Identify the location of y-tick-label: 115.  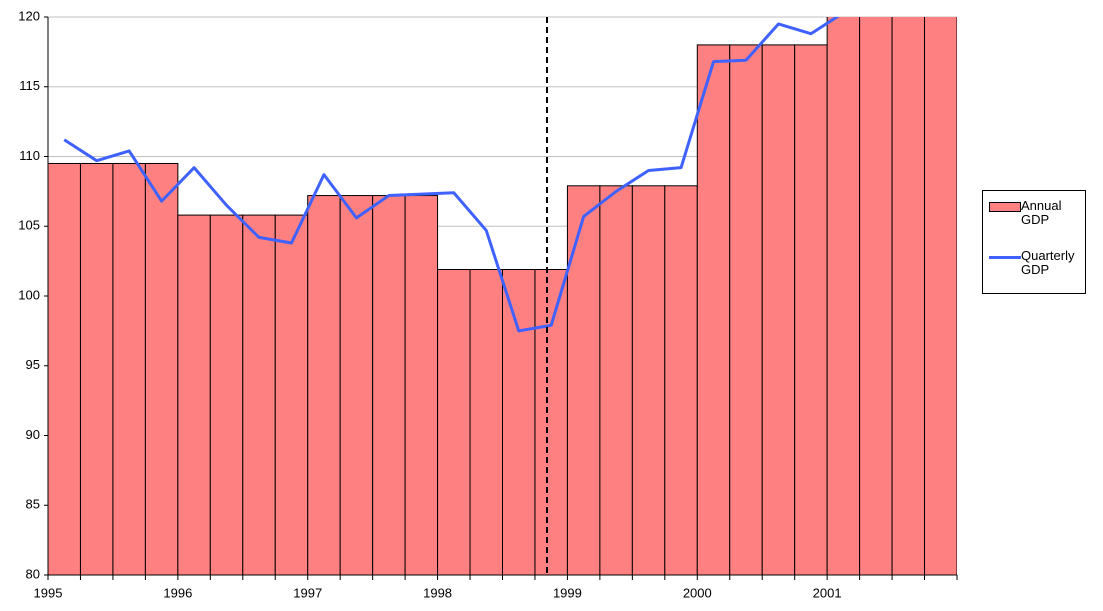
(29, 85).